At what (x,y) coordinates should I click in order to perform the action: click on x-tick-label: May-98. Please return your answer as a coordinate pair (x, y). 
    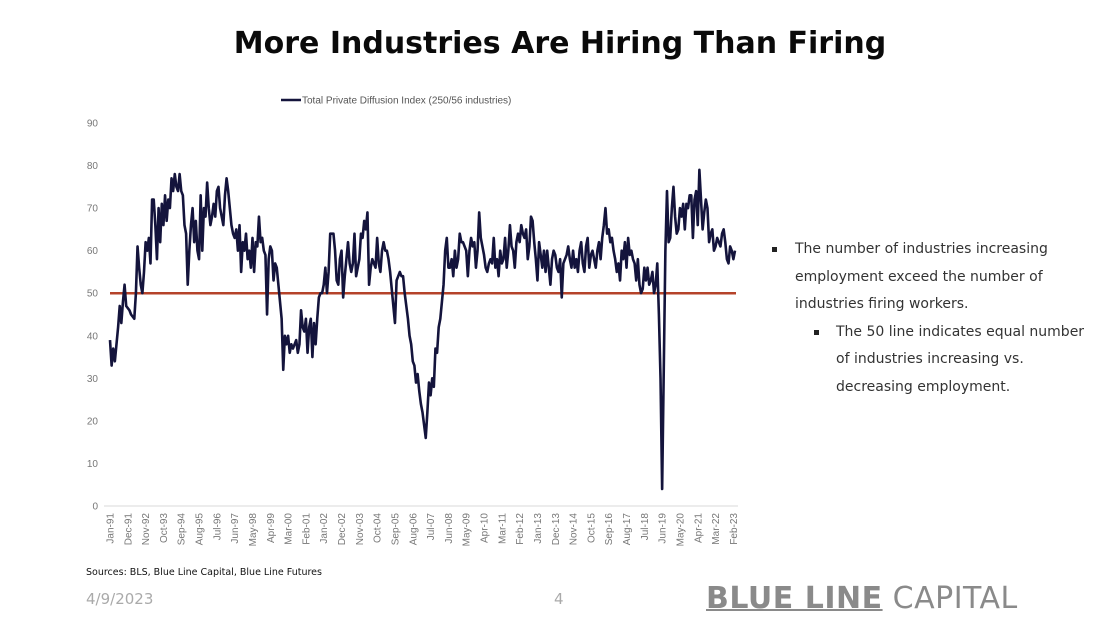
    Looking at the image, I should click on (253, 530).